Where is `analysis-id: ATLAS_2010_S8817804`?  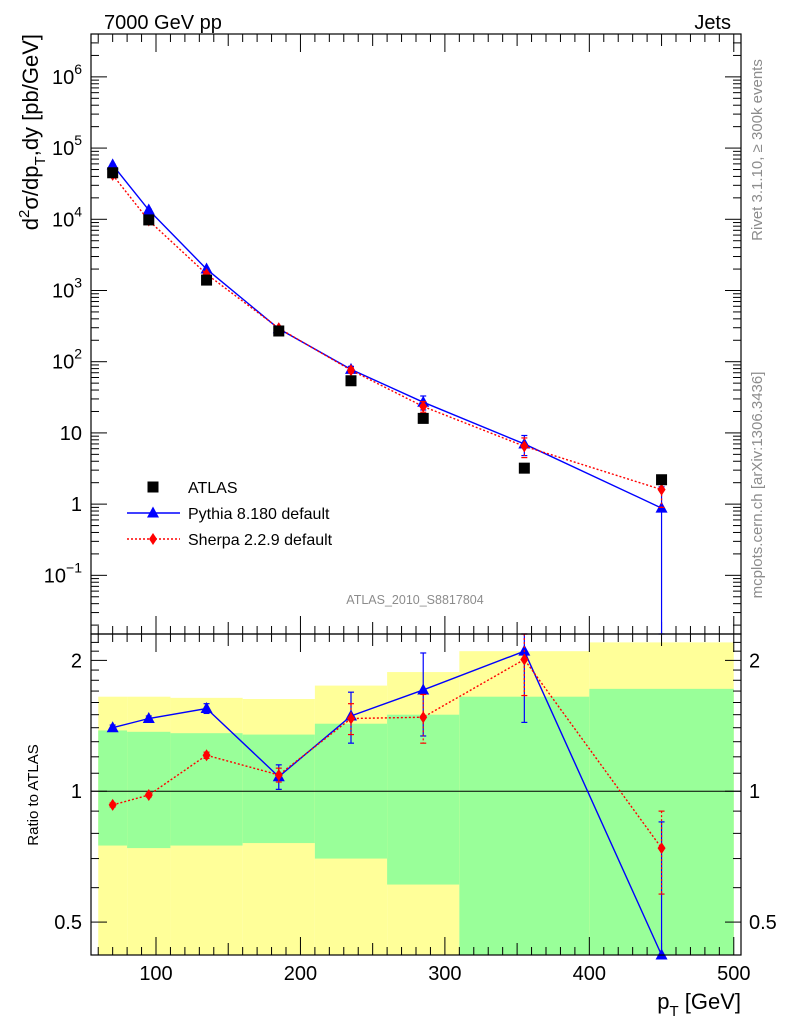
analysis-id: ATLAS_2010_S8817804 is located at coordinates (414, 600).